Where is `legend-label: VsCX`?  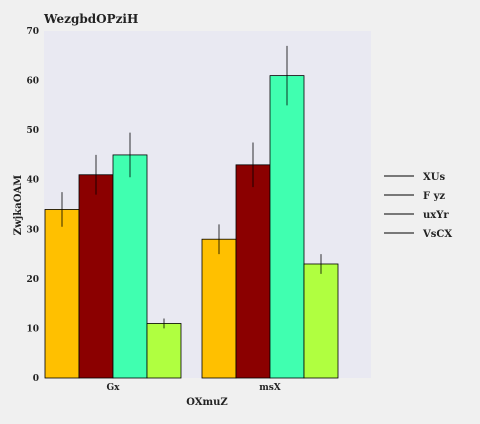 legend-label: VsCX is located at coordinates (437, 234).